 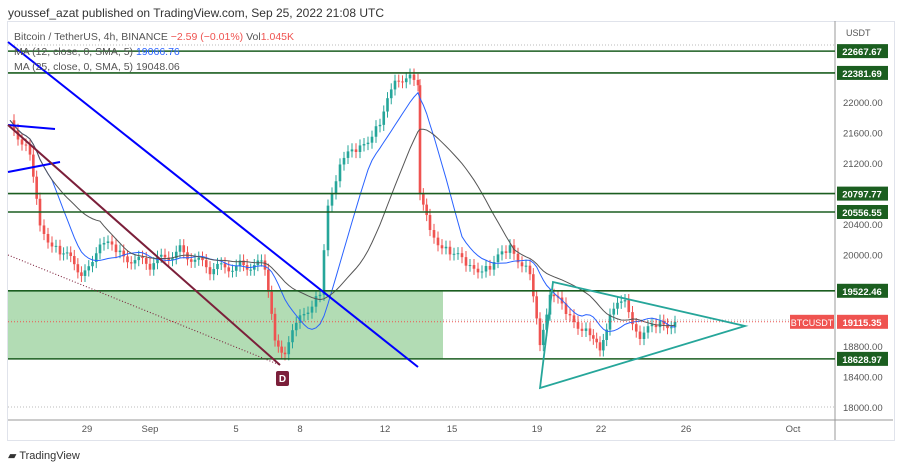 I want to click on blue-short-line, so click(x=31, y=127).